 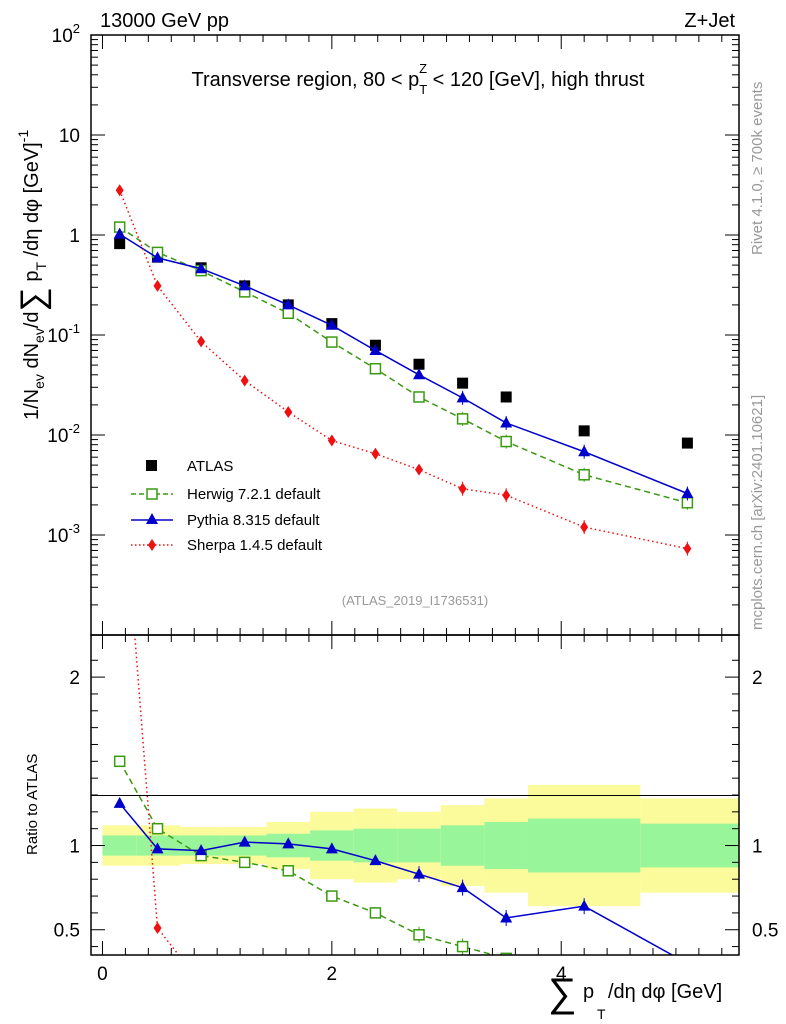 I want to click on legend-sherpa: Sherpa 1.4.5 default, so click(x=227, y=545).